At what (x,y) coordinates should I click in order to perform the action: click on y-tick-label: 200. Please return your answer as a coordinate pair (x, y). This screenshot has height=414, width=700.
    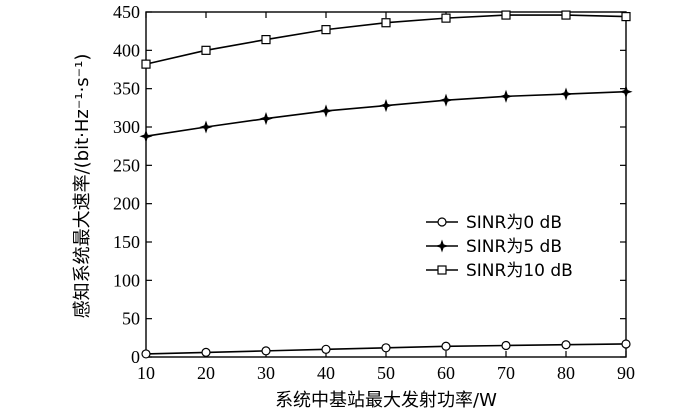
    Looking at the image, I should click on (126, 204).